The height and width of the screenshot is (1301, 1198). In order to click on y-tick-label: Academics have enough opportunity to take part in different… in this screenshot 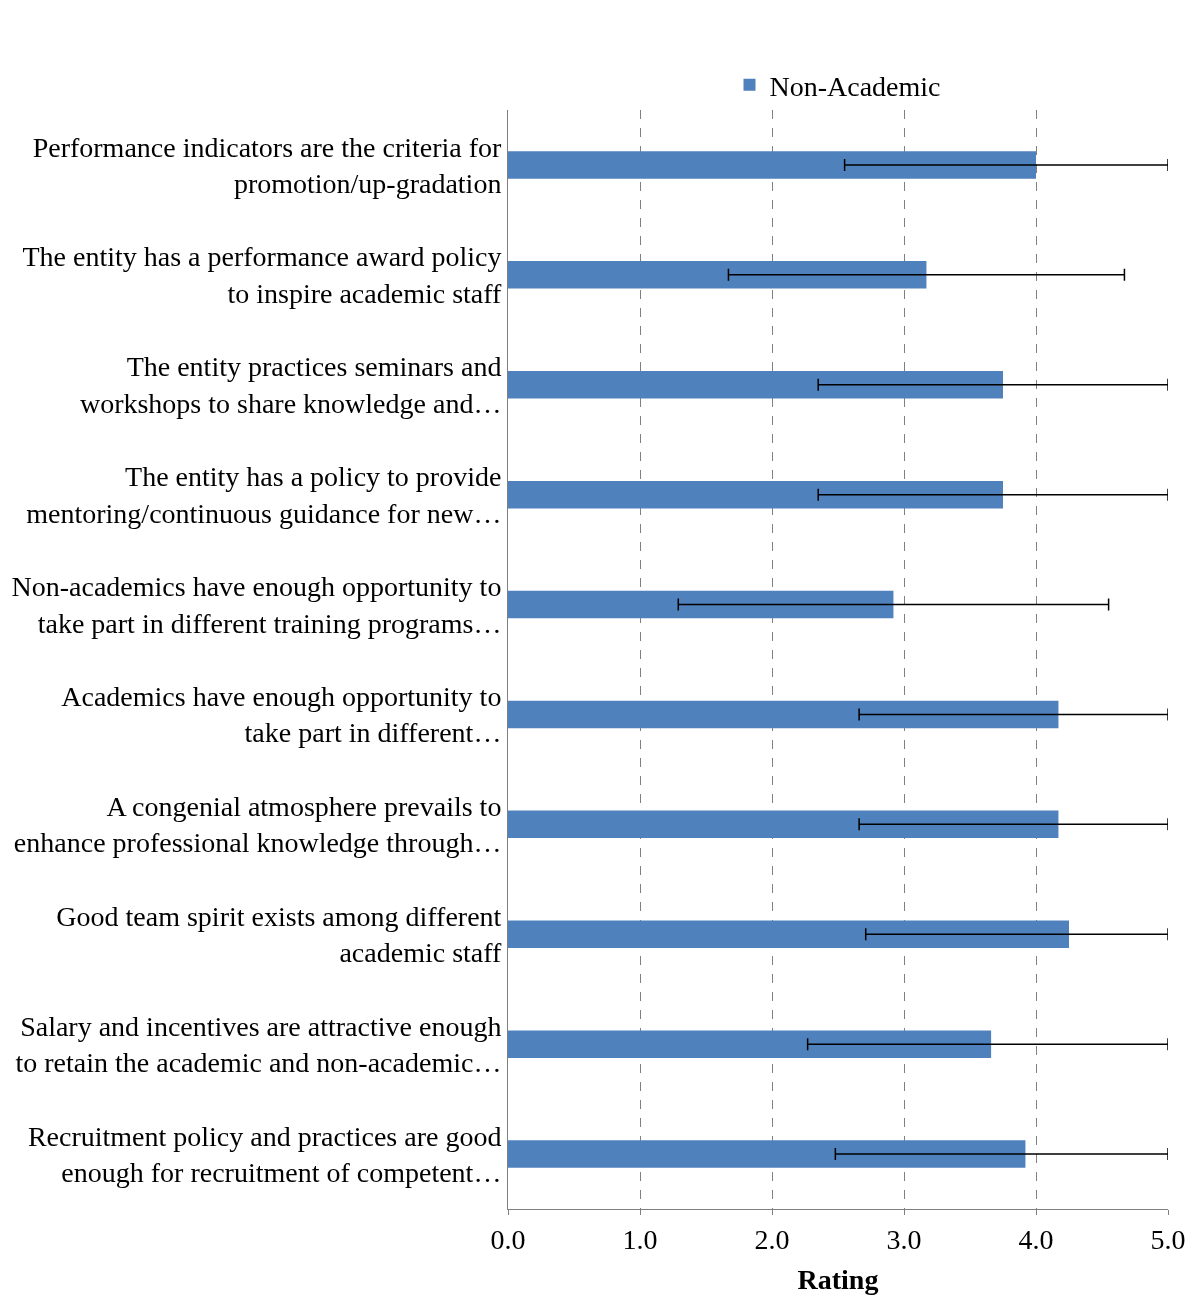, I will do `click(281, 715)`.